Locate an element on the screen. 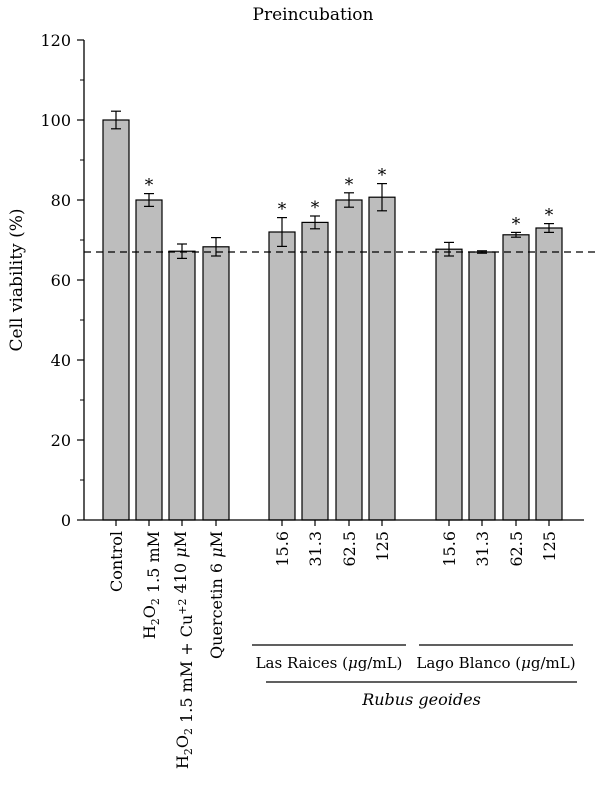 This screenshot has width=600, height=802. significance-star-6: * is located at coordinates (349, 185).